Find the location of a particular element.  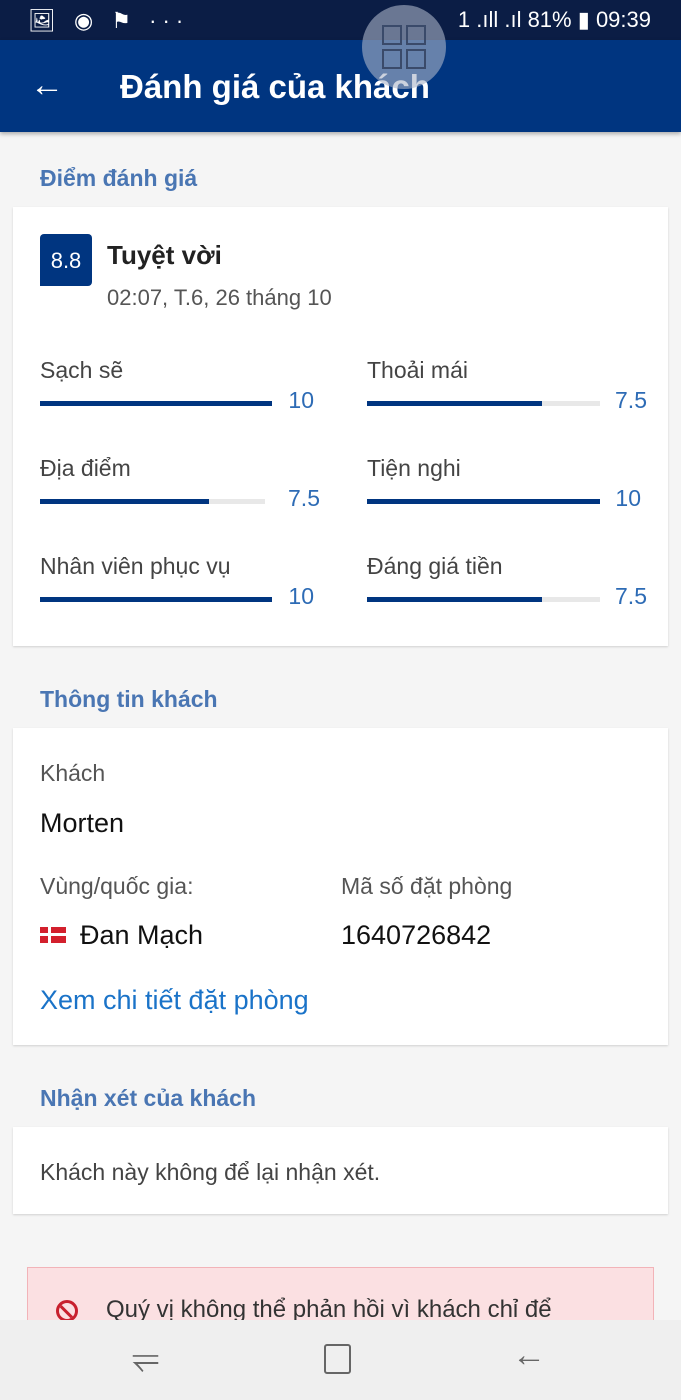

score-heading: Điểm đánh giá is located at coordinates (119, 178).